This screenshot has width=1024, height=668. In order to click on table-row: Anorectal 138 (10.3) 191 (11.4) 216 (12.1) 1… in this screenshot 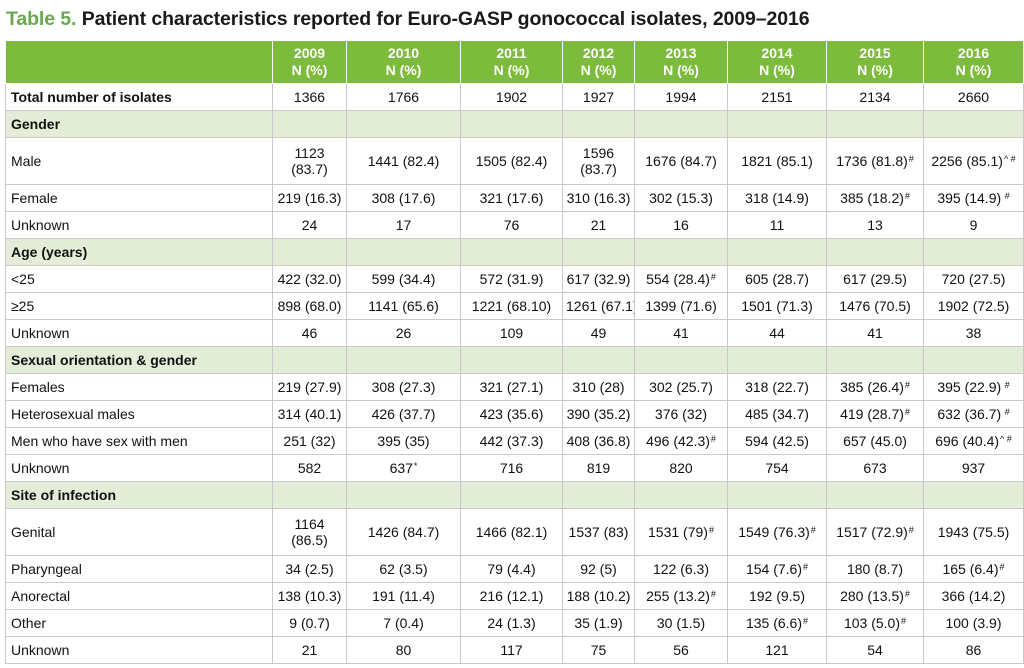, I will do `click(514, 596)`.